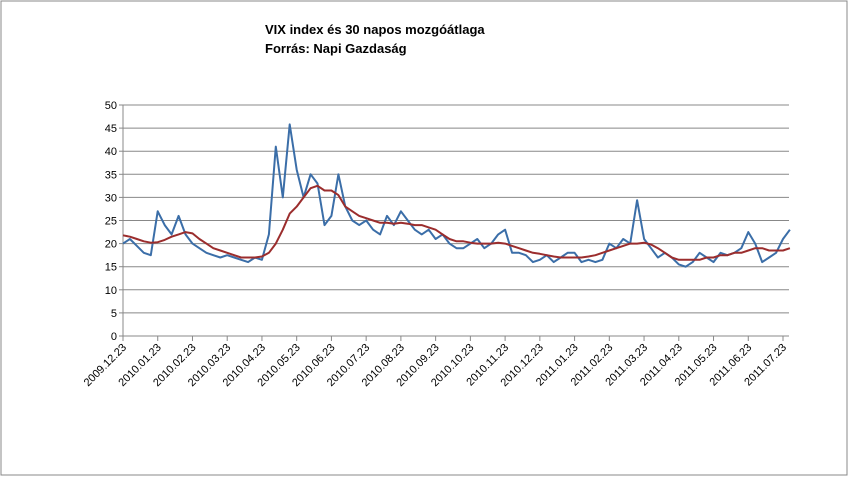 This screenshot has height=482, width=849. I want to click on series-line, so click(456, 222).